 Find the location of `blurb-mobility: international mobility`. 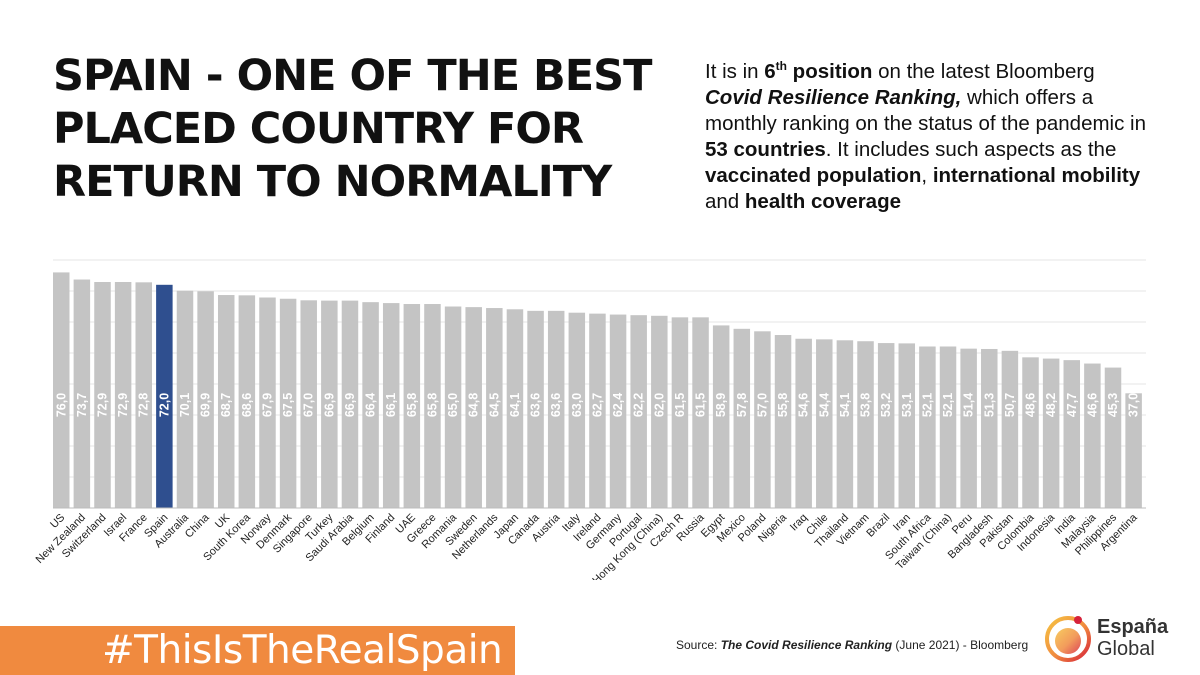

blurb-mobility: international mobility is located at coordinates (1036, 175).